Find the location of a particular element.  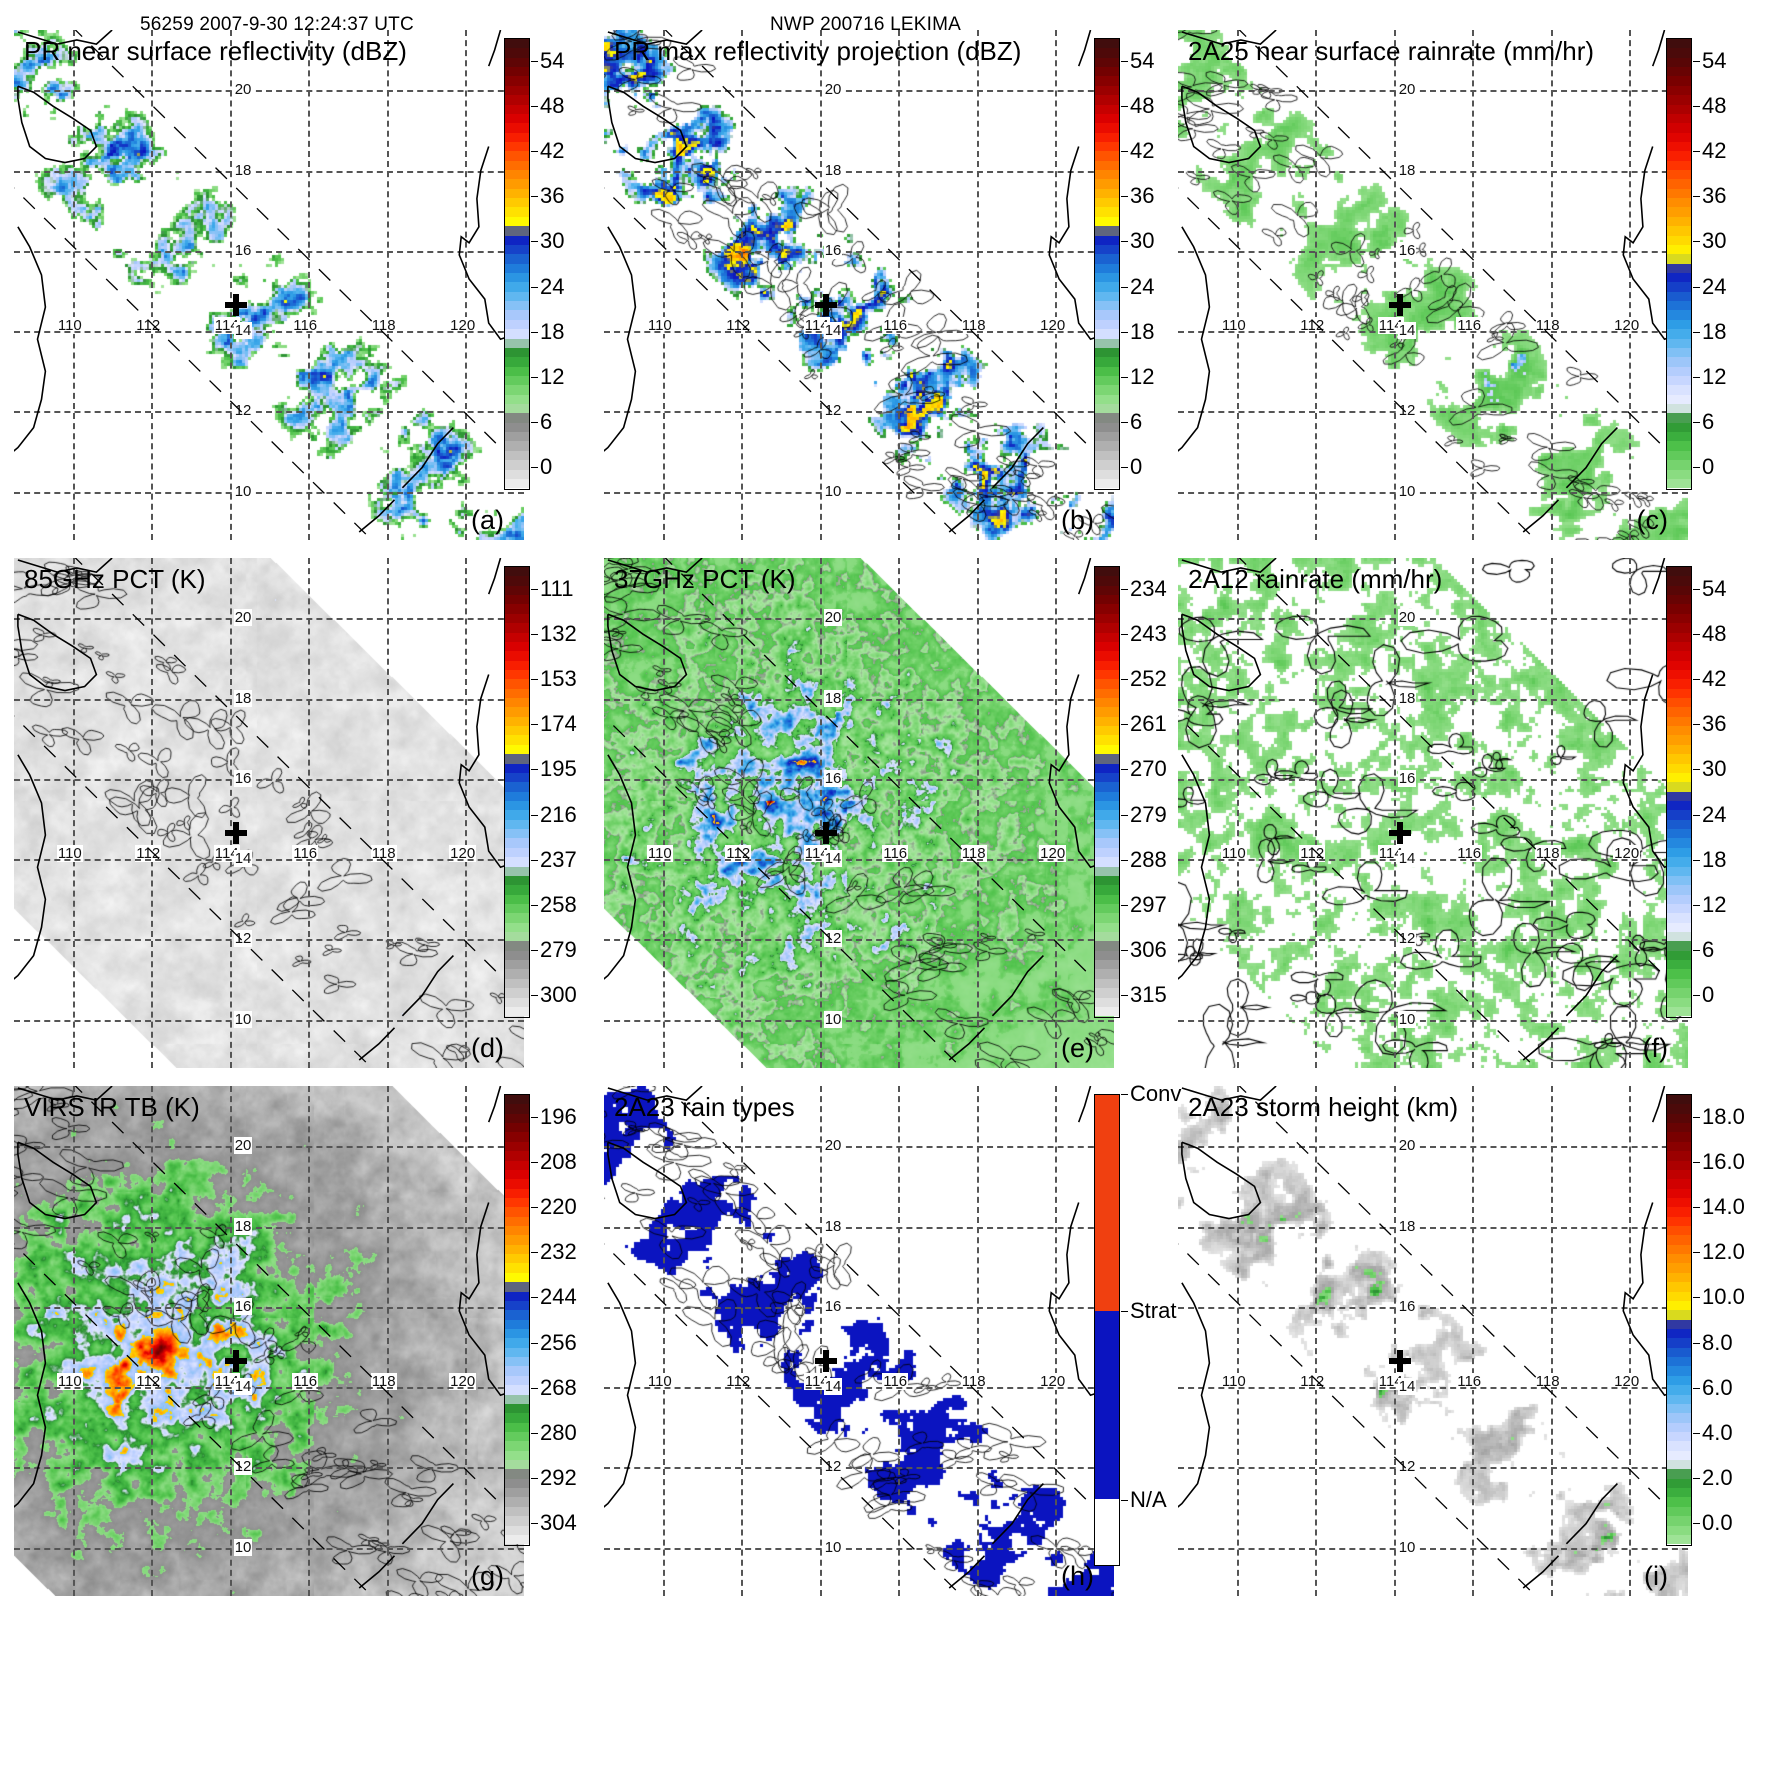

colorbar-tick-label: 30 is located at coordinates (1142, 241).